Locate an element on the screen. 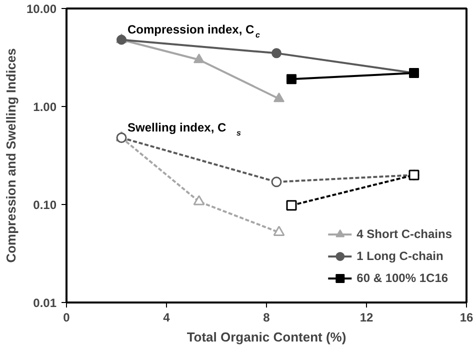 The image size is (474, 347). legend-label: 1 Long C-chain is located at coordinates (400, 256).